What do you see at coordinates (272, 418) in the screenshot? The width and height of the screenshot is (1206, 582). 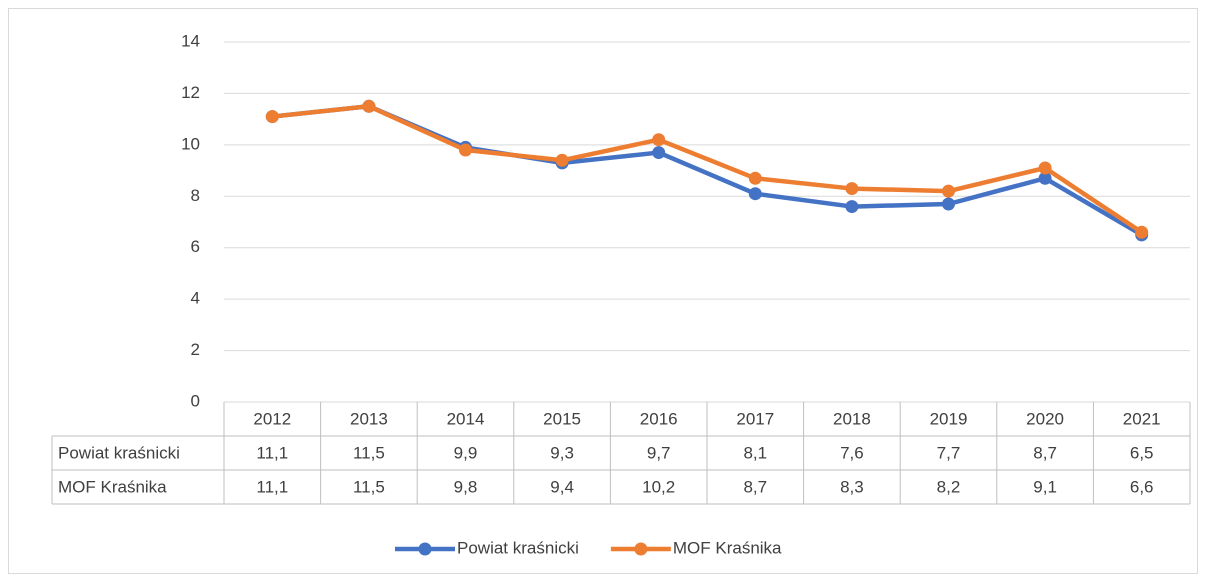 I see `x-tick-label: 2012` at bounding box center [272, 418].